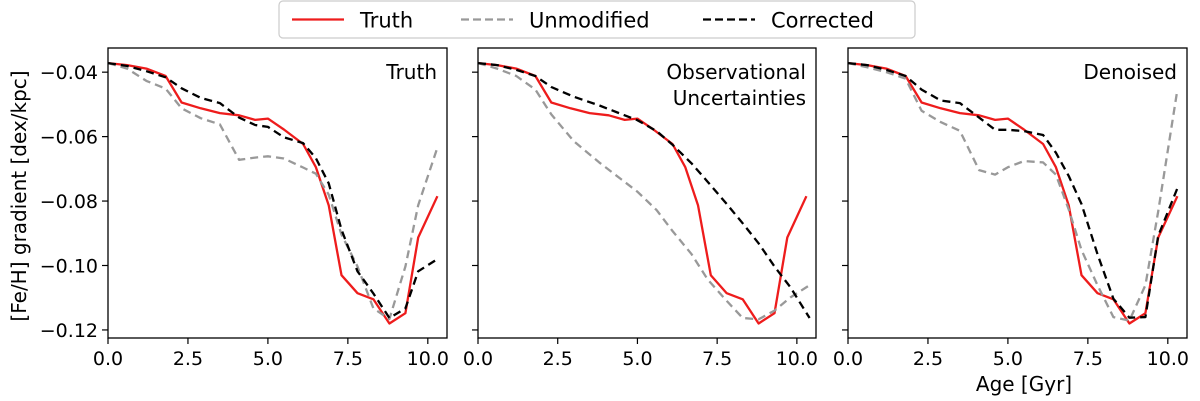 Image resolution: width=1200 pixels, height=401 pixels. I want to click on legend-label-unmodified: Unmodified, so click(589, 21).